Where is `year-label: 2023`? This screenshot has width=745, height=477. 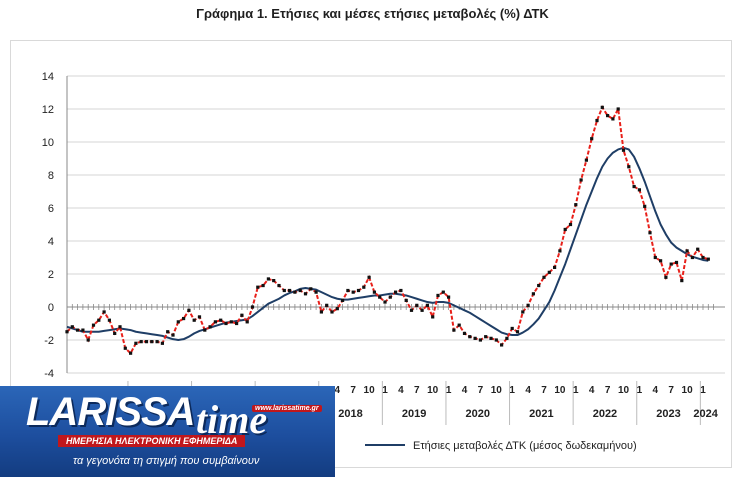 year-label: 2023 is located at coordinates (668, 414).